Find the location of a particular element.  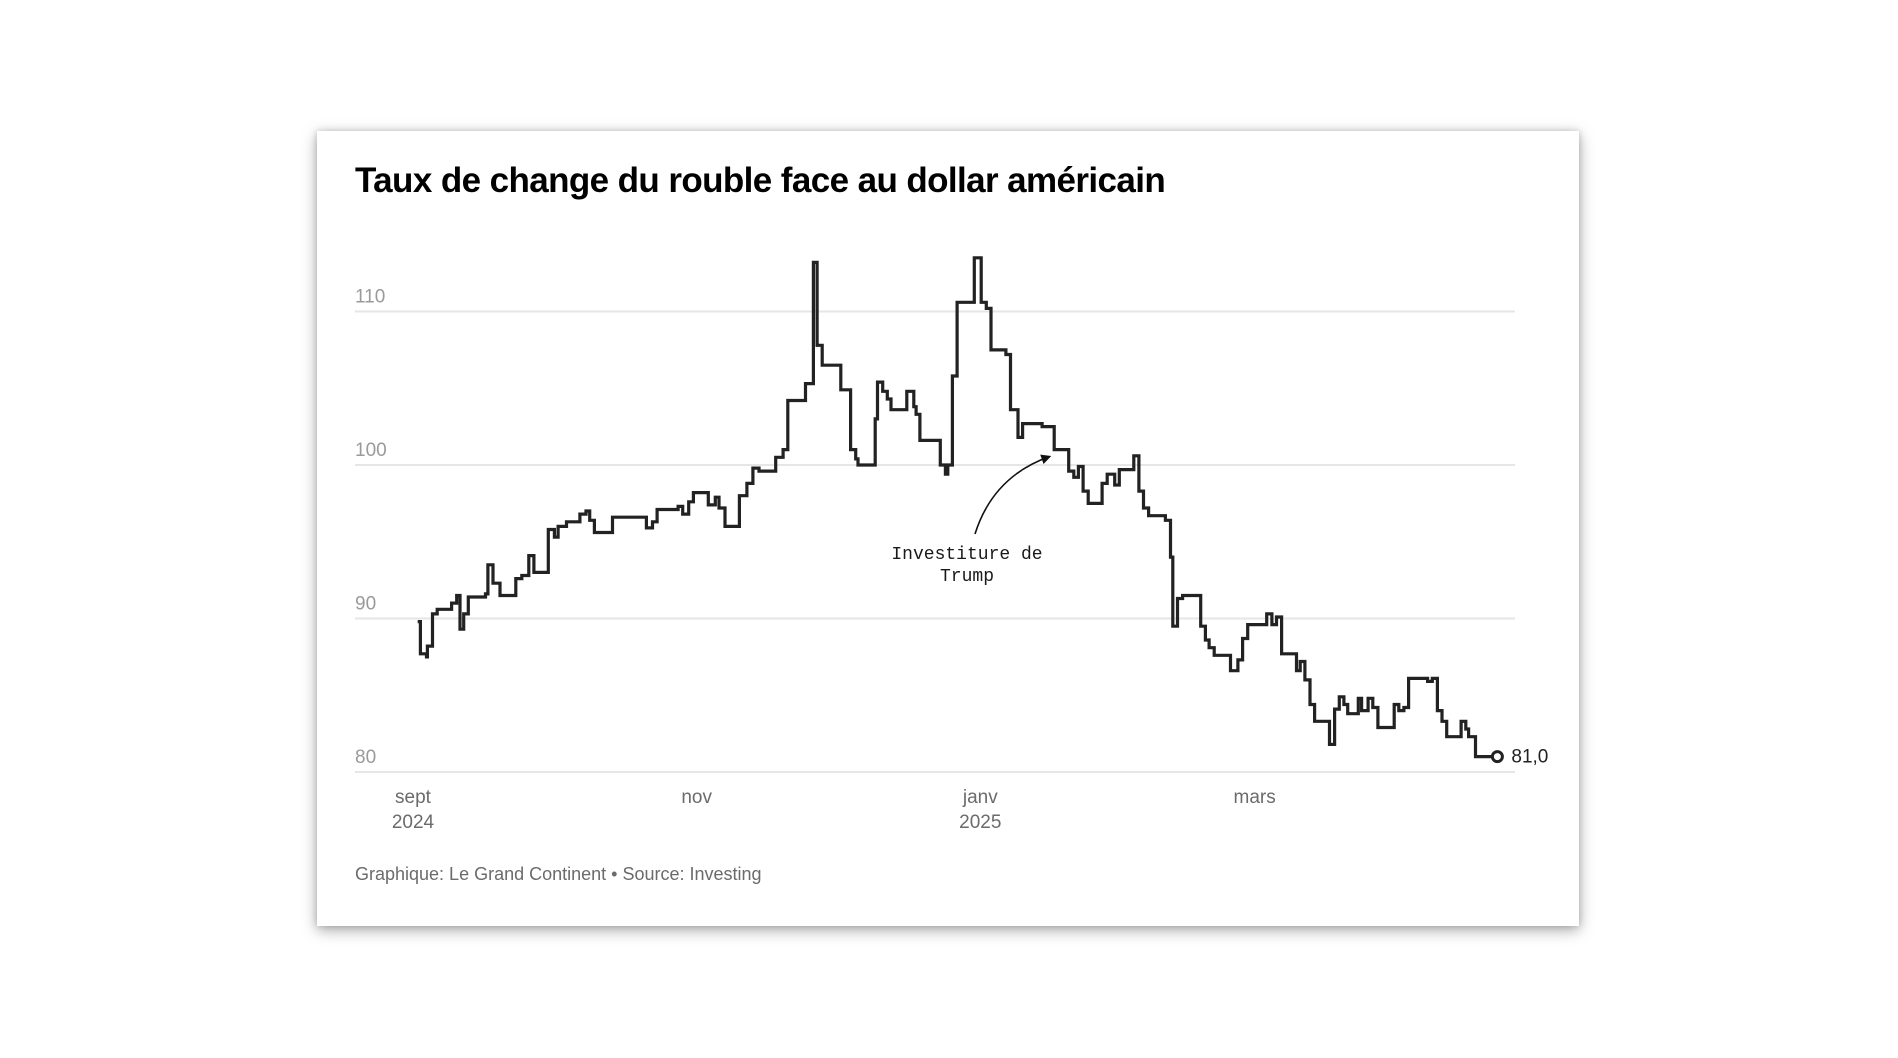

annotation-line-1: Investiture de is located at coordinates (966, 555).